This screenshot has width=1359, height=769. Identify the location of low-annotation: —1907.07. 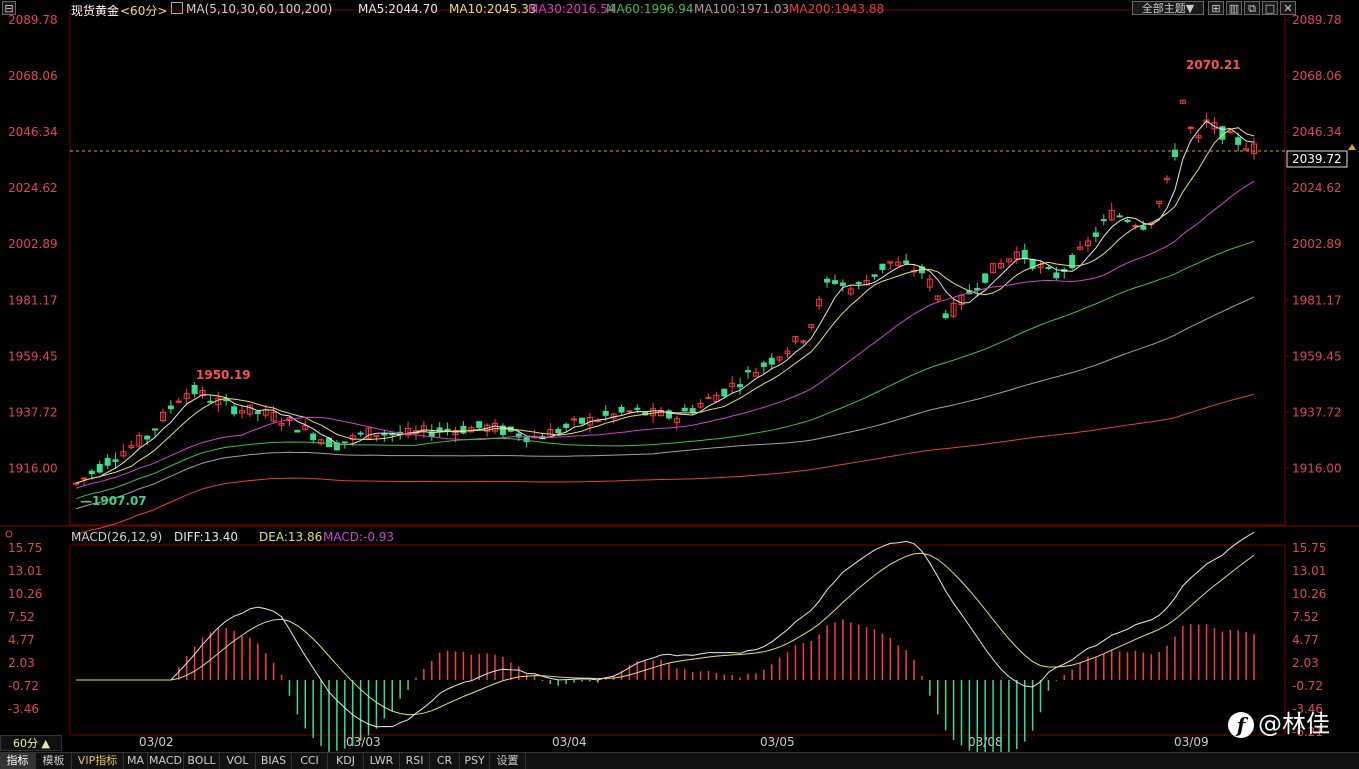
(113, 501).